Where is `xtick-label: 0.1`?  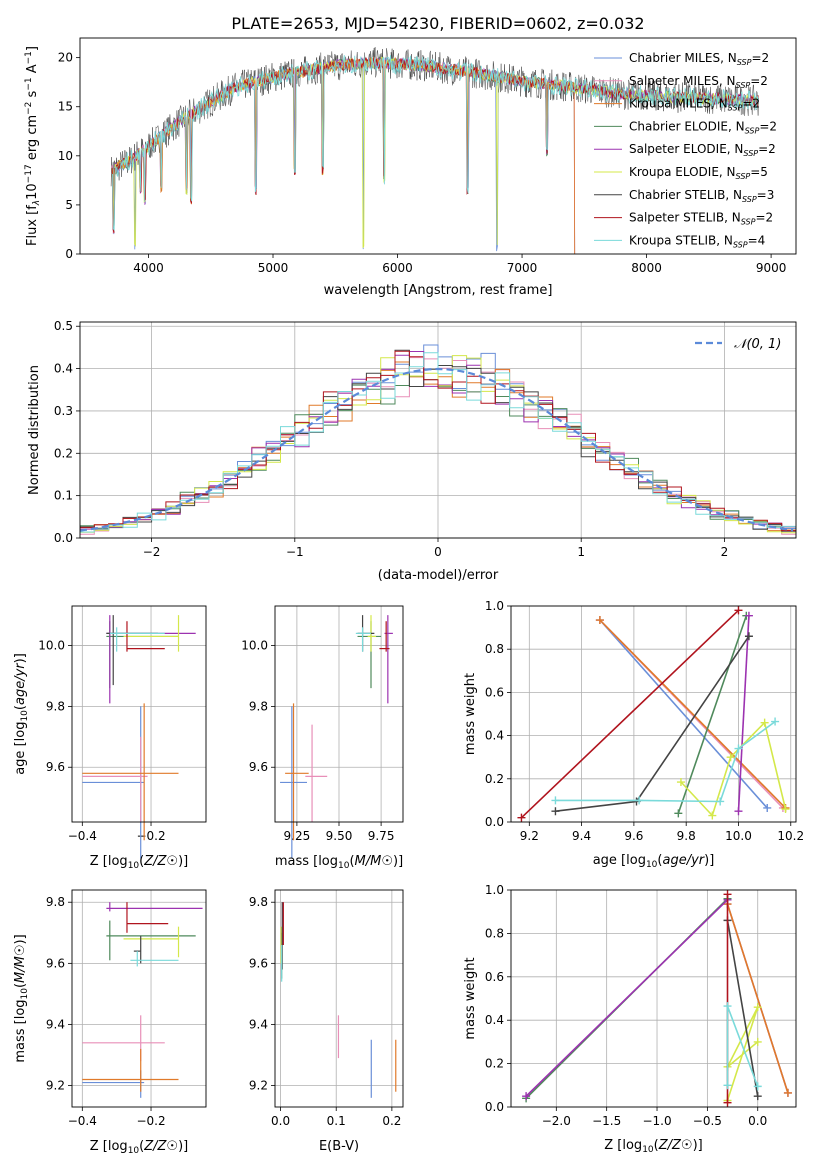
xtick-label: 0.1 is located at coordinates (336, 1121).